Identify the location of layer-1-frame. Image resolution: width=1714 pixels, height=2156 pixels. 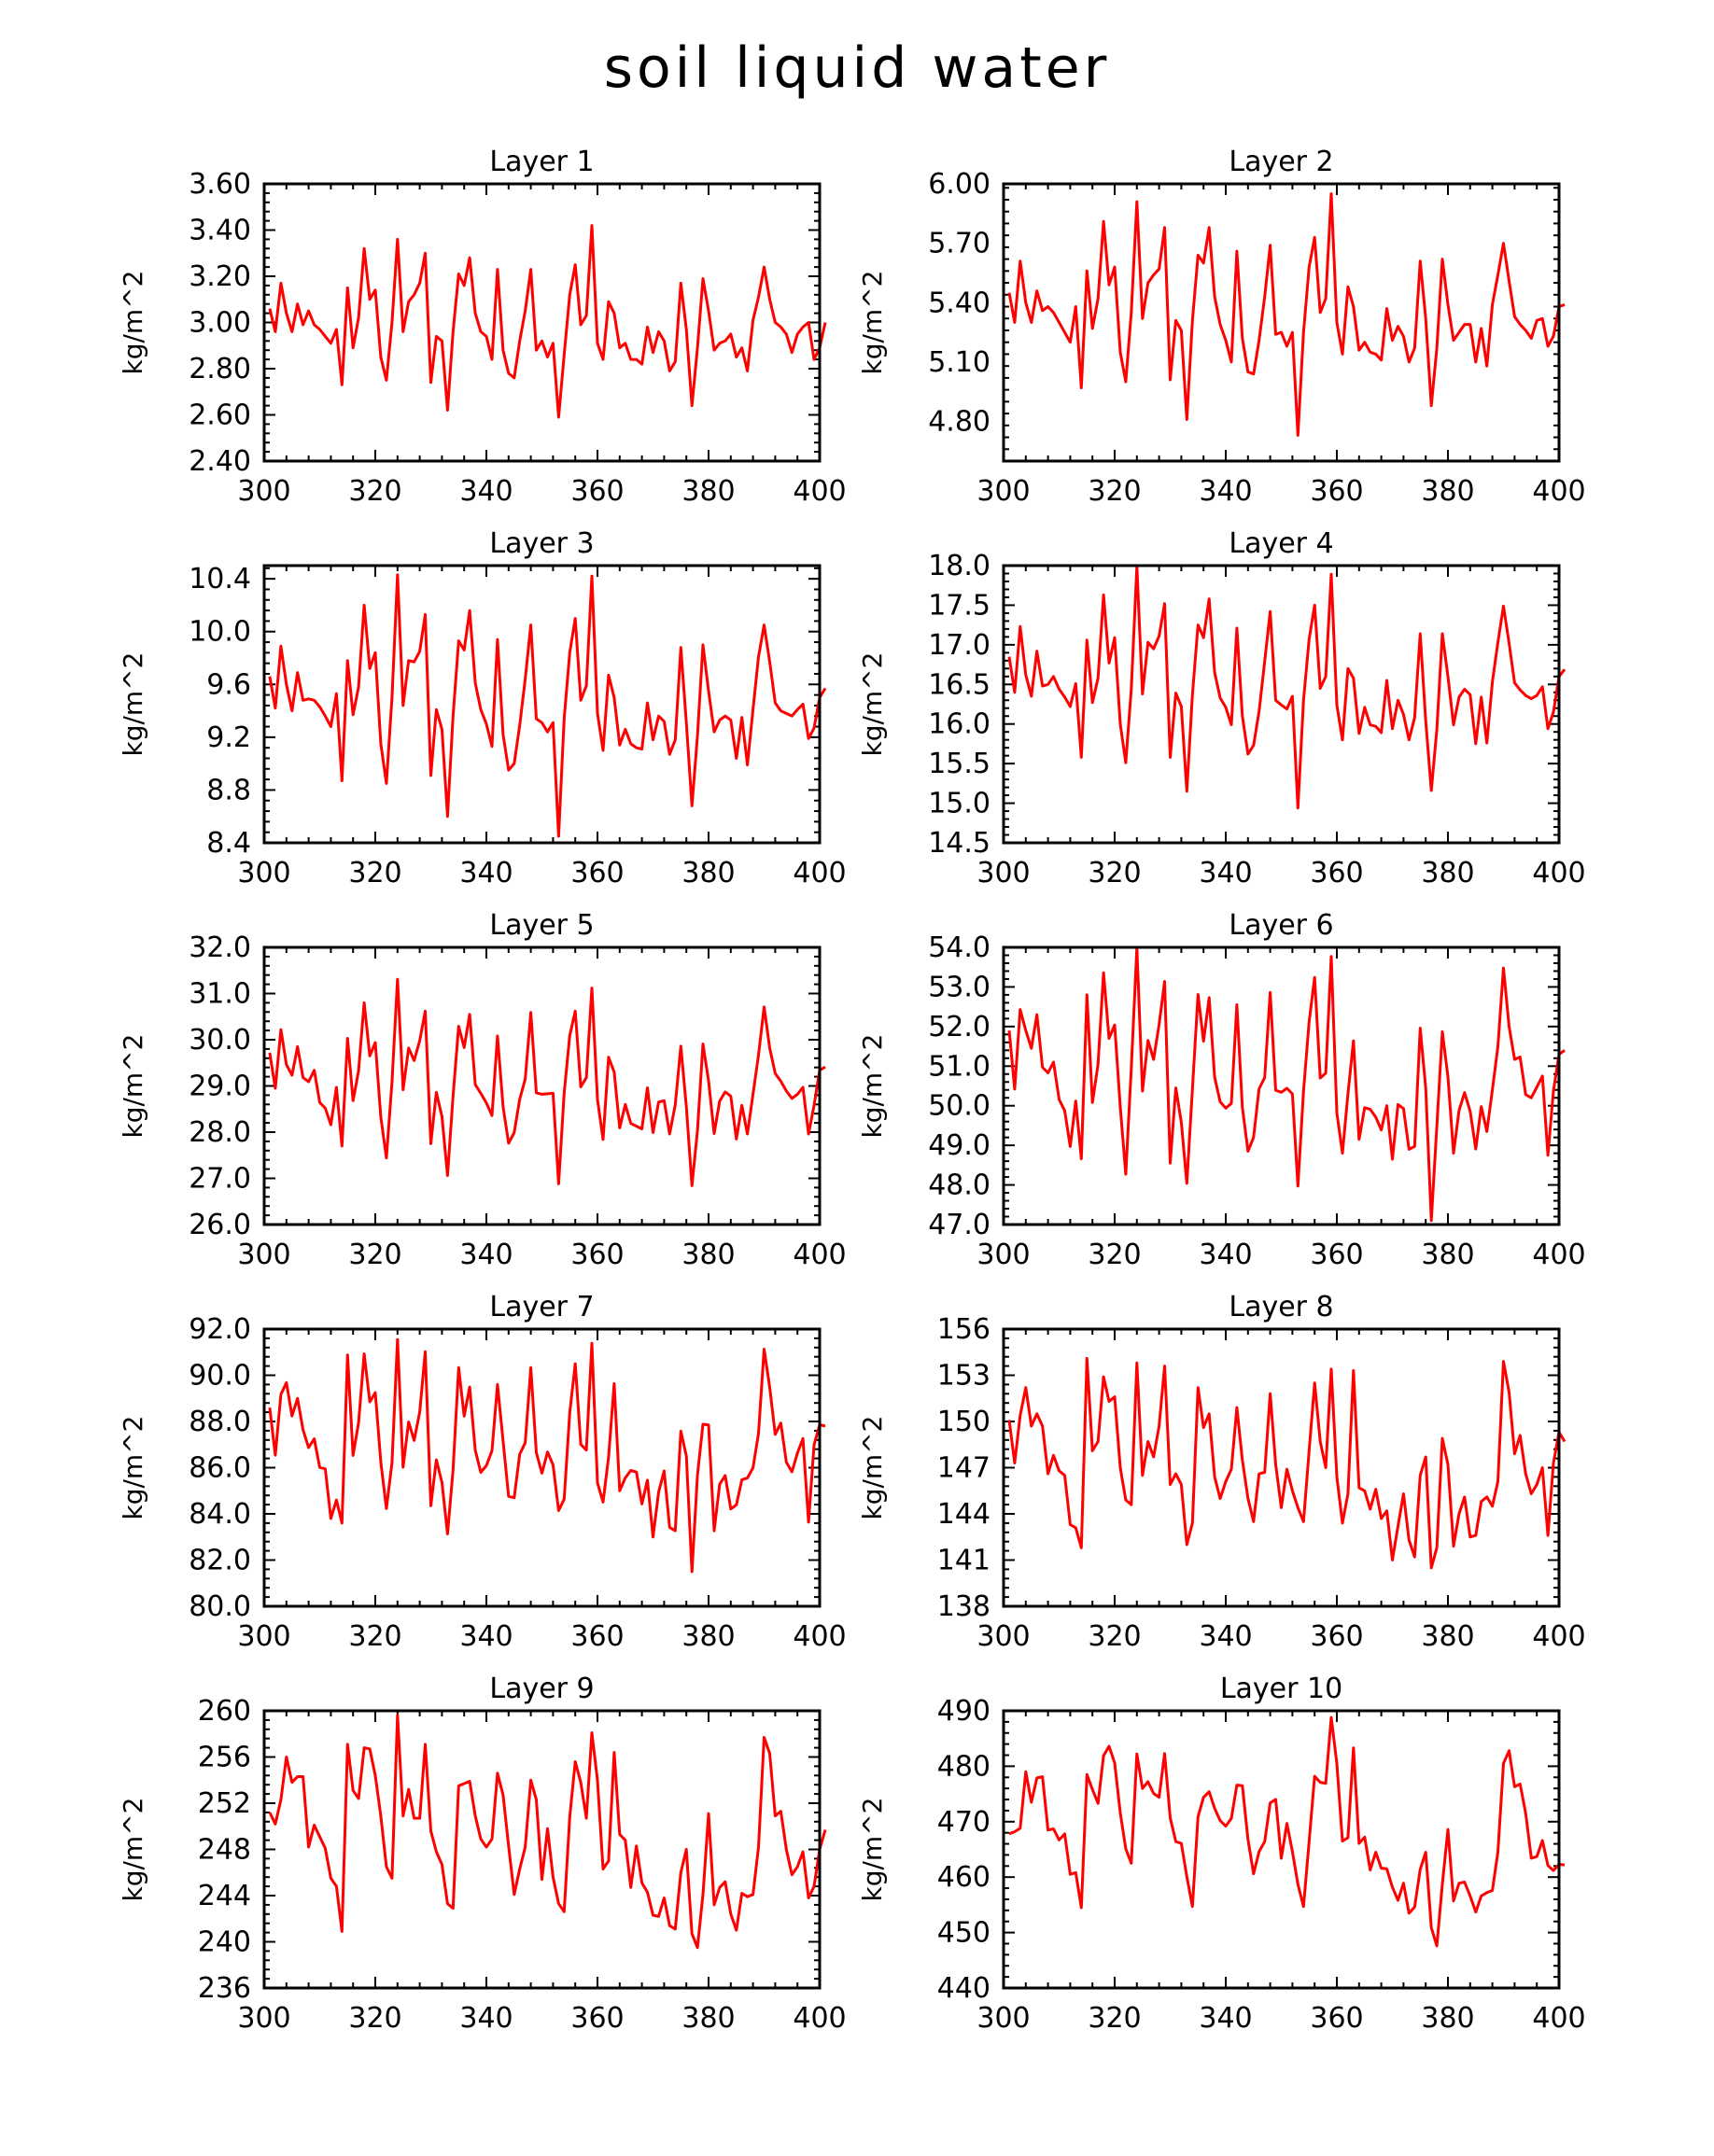
(542, 322).